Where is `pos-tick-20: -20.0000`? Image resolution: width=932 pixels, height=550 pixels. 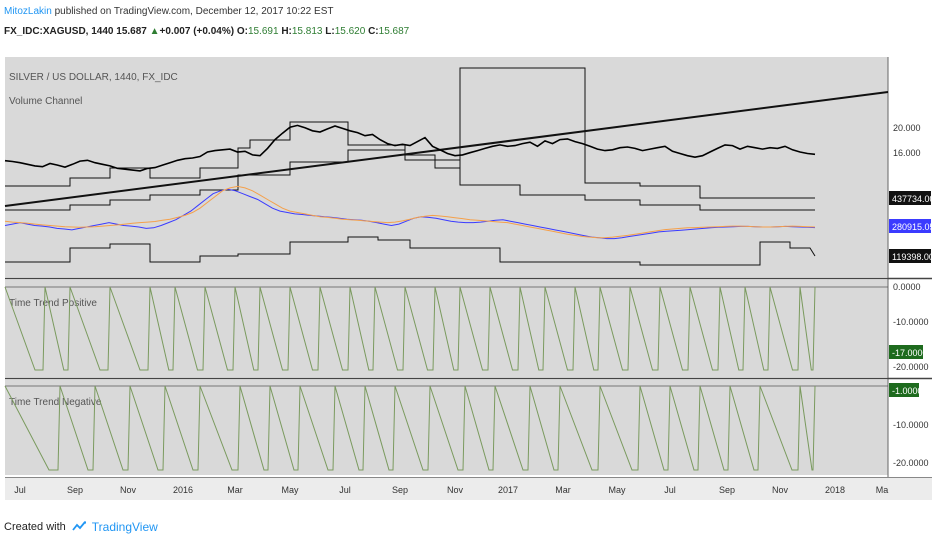
pos-tick-20: -20.0000 is located at coordinates (911, 367).